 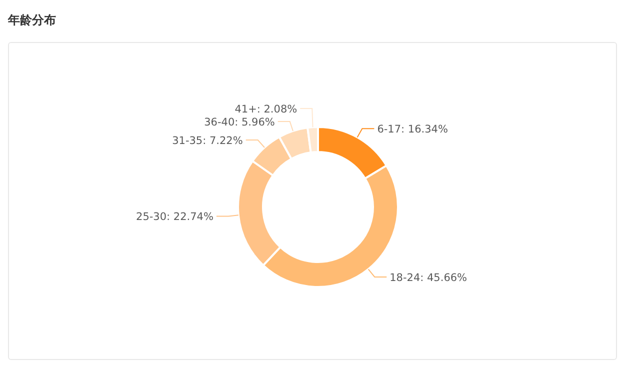 What do you see at coordinates (175, 217) in the screenshot?
I see `slice-label: 25-30: 22.74%` at bounding box center [175, 217].